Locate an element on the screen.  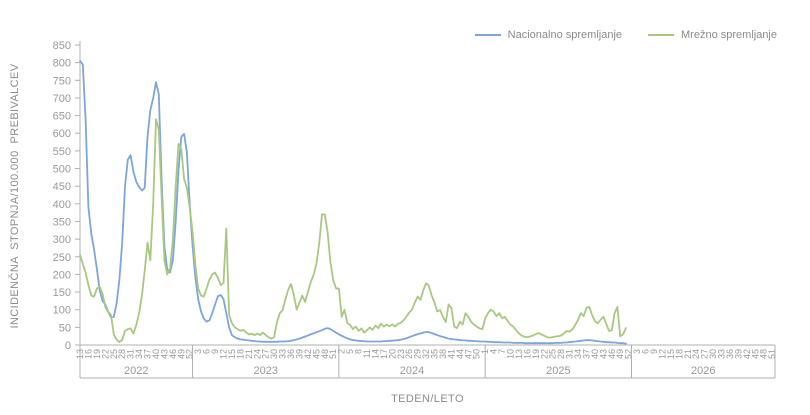
y-tick-label: 100 is located at coordinates (62, 311).